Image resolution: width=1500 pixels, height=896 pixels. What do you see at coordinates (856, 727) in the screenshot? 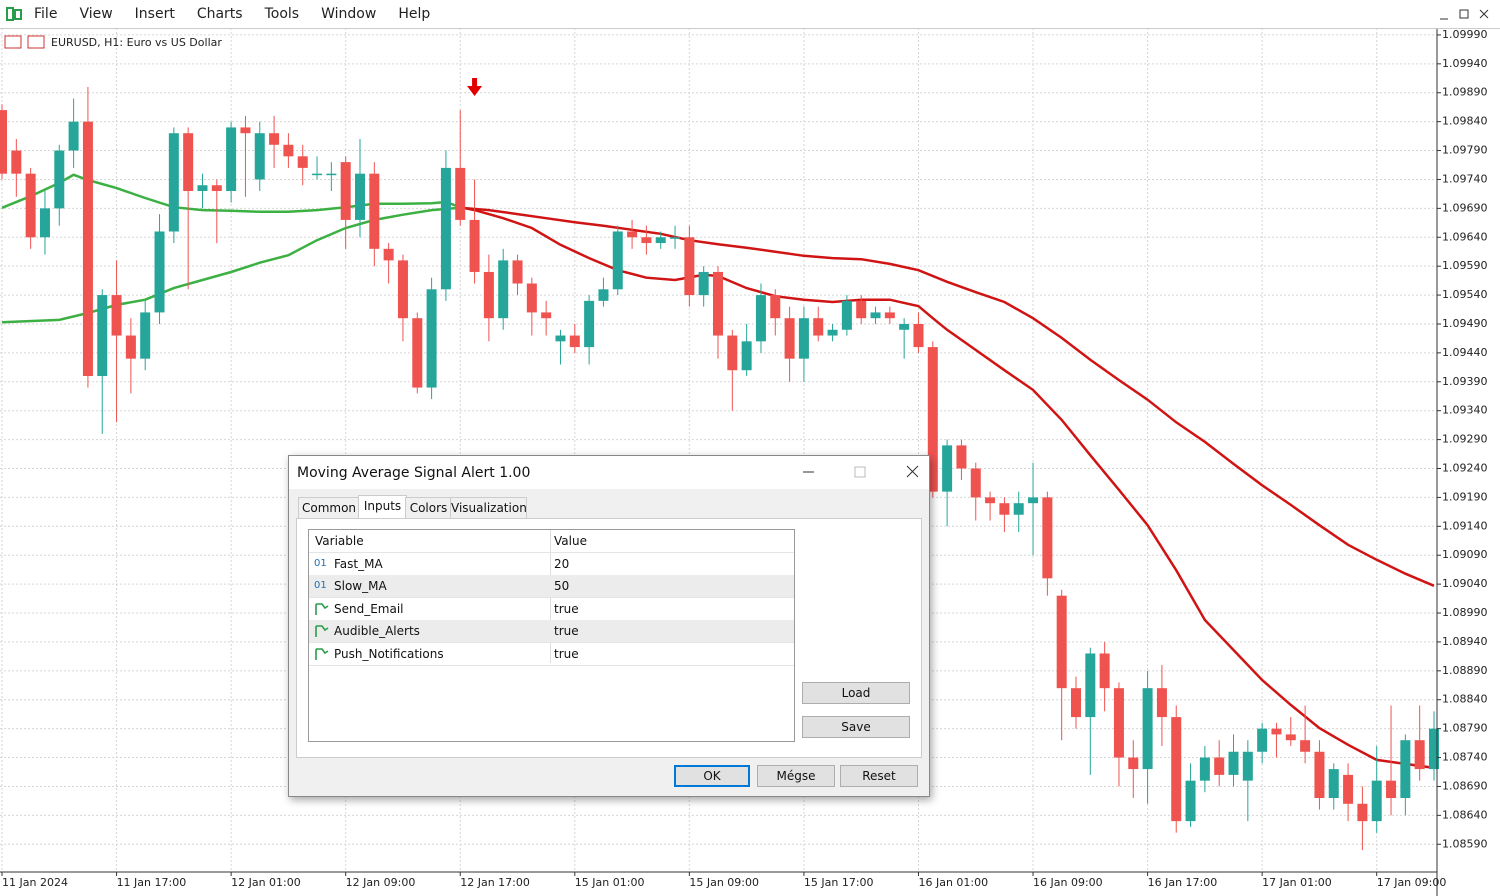
I see `button: Save` at bounding box center [856, 727].